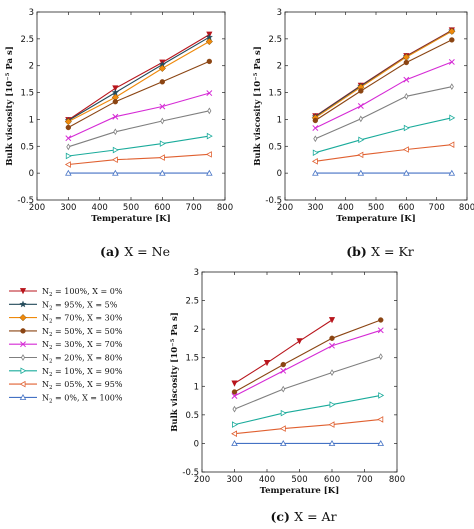 This screenshot has height=529, width=474. I want to click on y-tick-label: 0, so click(279, 174).